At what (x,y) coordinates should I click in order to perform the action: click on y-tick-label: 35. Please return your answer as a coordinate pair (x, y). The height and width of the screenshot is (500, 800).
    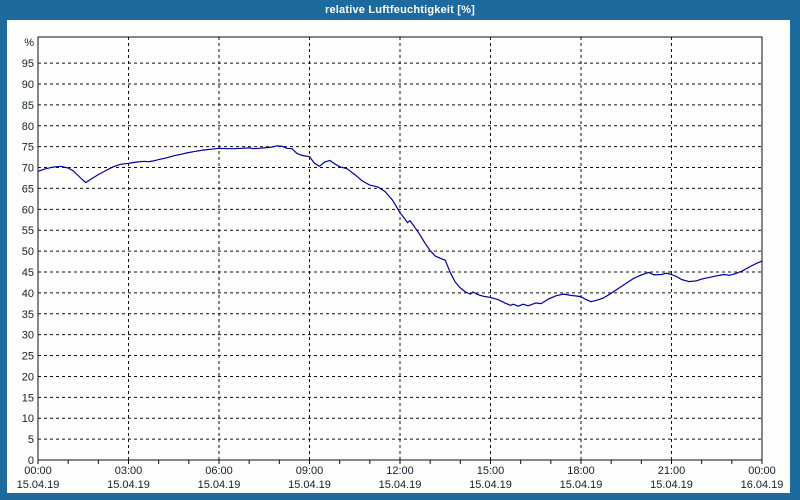
    Looking at the image, I should click on (28, 315).